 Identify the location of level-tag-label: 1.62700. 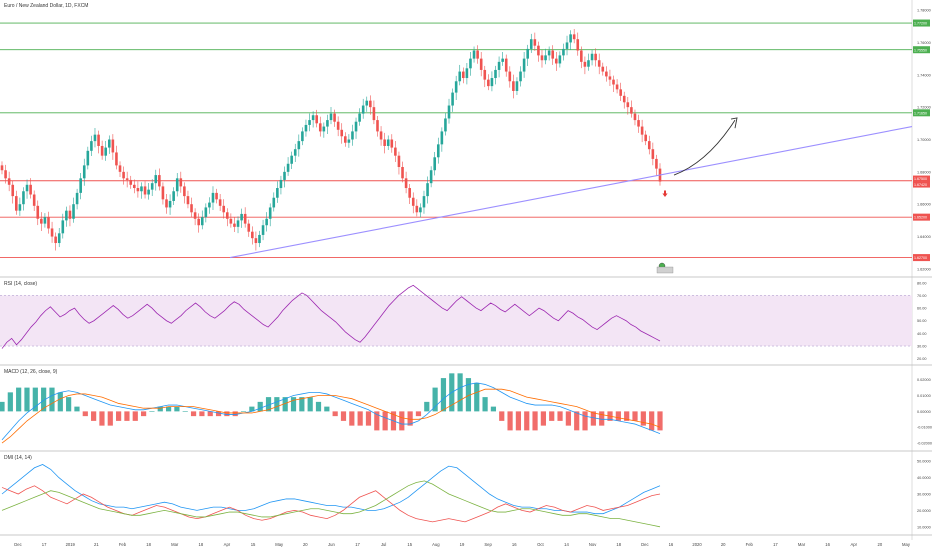
(920, 258).